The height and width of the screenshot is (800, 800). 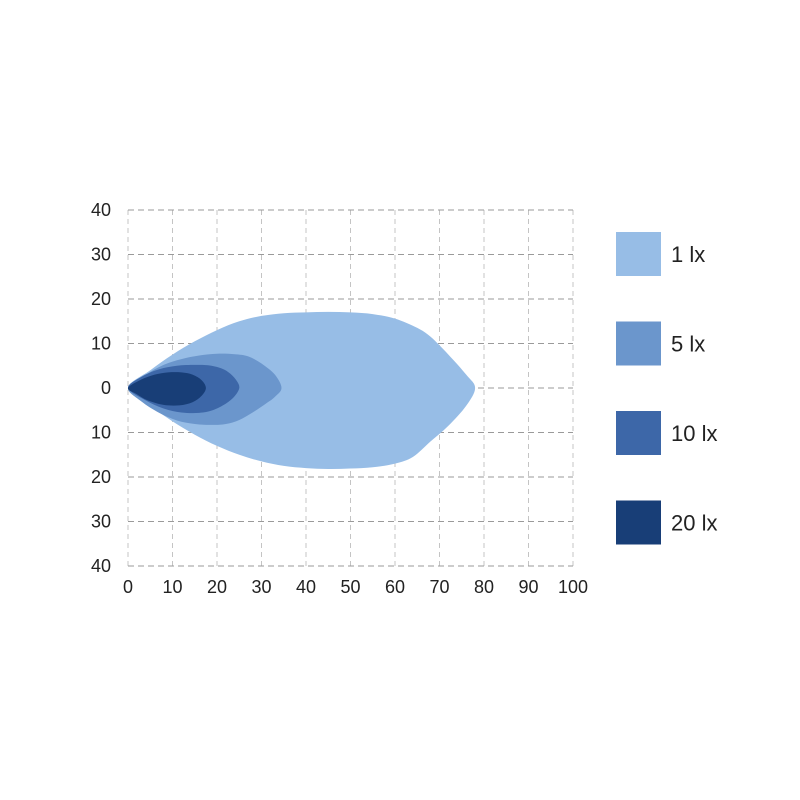 I want to click on x-tick-label: 40, so click(x=306, y=587).